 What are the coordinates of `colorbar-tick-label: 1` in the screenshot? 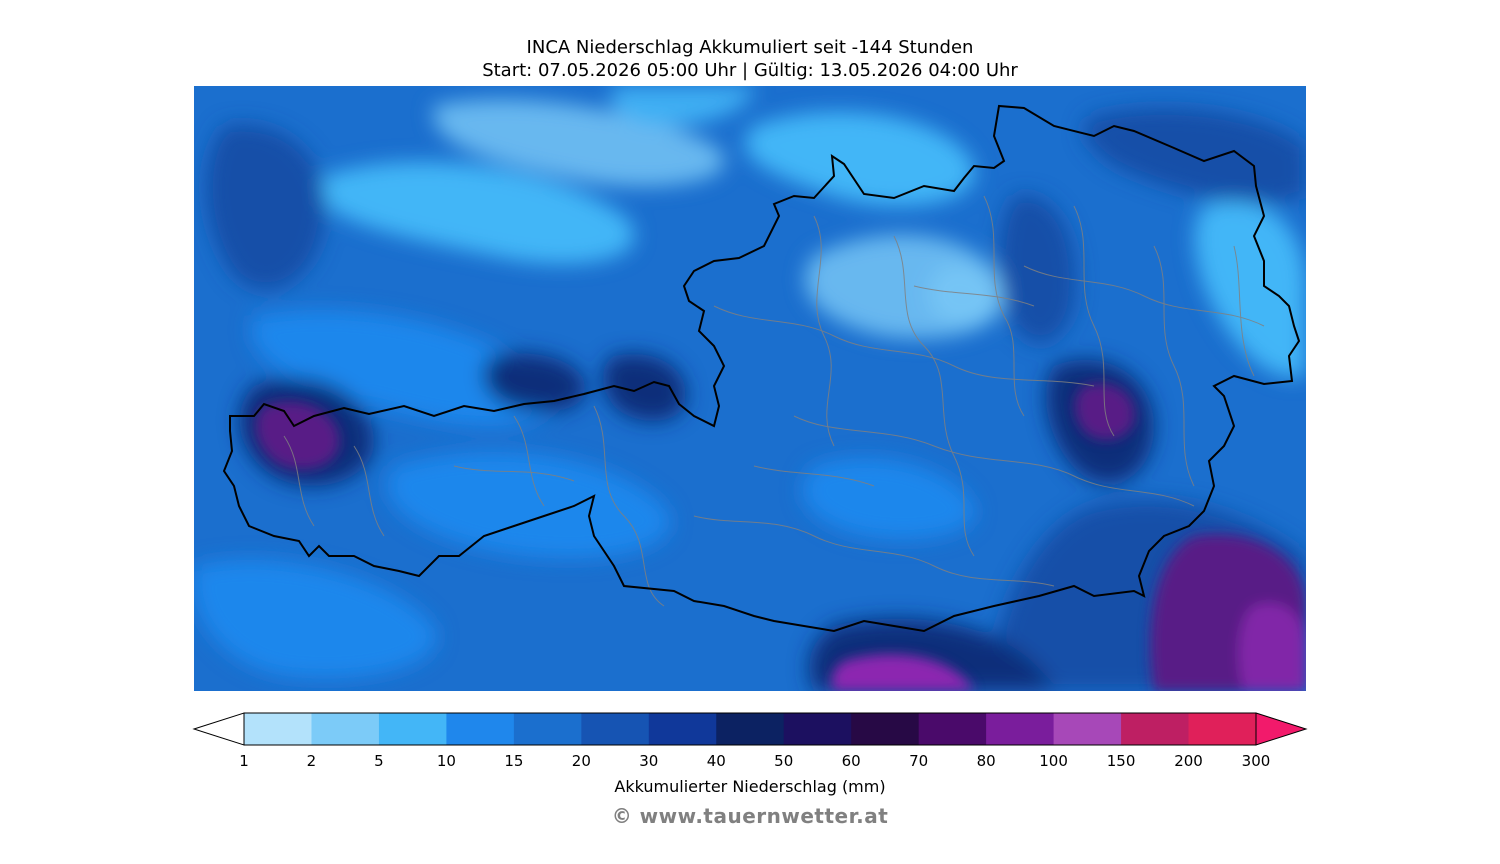 It's located at (244, 761).